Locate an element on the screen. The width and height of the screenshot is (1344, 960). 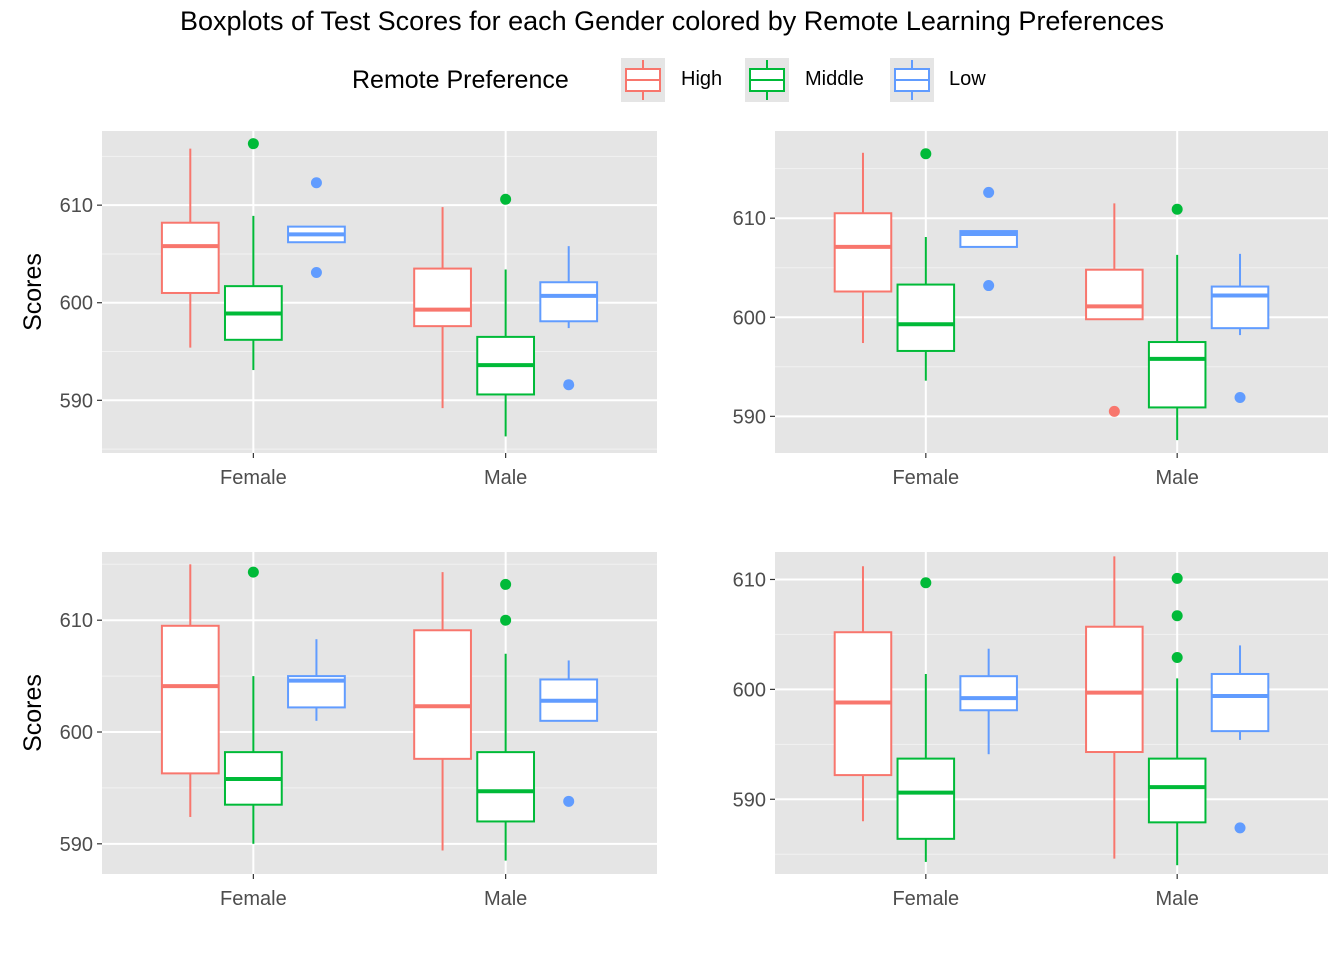
legend-label-middle: Middle is located at coordinates (834, 79).